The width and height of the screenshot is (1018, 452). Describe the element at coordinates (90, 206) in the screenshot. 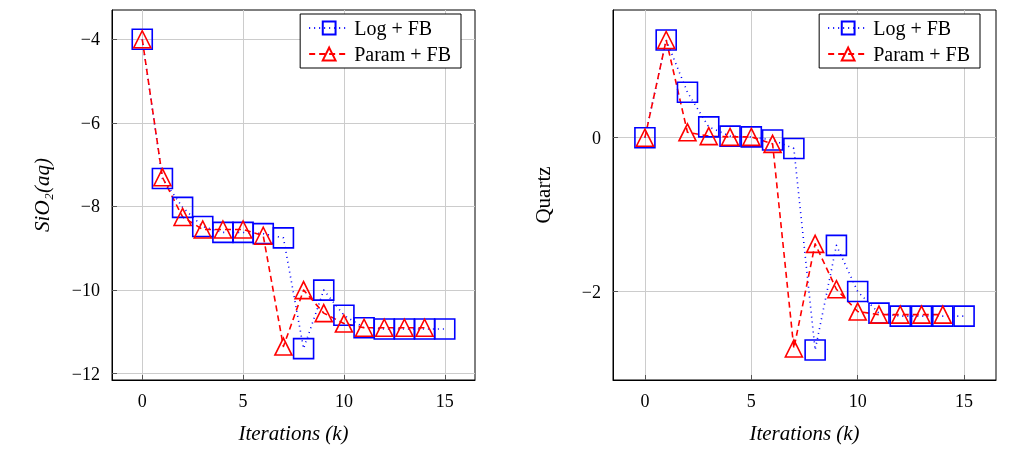

I see `y-tick-label: −8` at that location.